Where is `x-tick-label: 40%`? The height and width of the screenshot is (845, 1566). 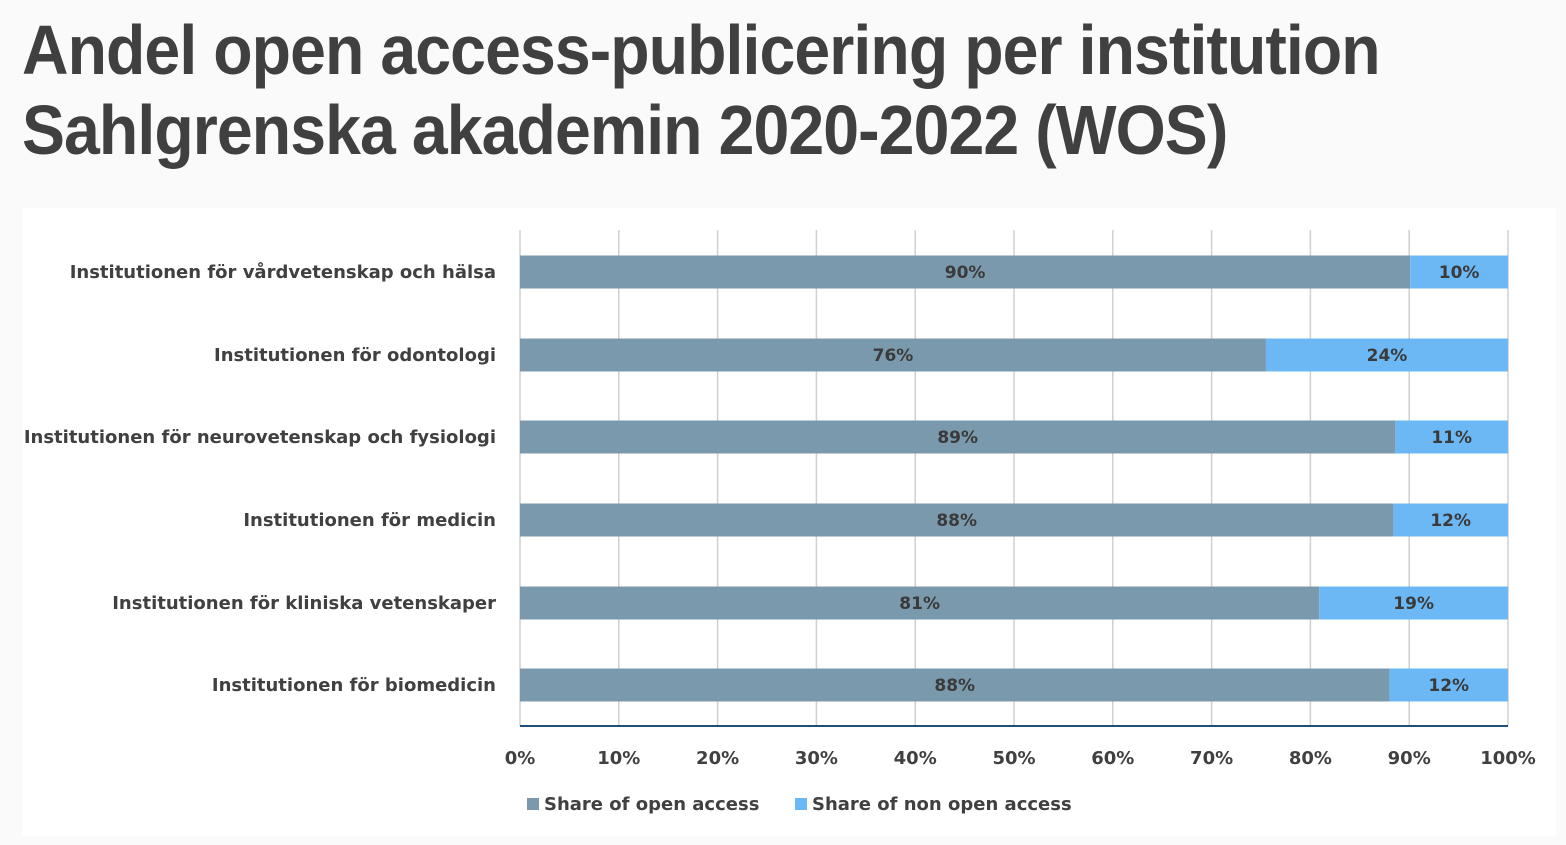
x-tick-label: 40% is located at coordinates (915, 758).